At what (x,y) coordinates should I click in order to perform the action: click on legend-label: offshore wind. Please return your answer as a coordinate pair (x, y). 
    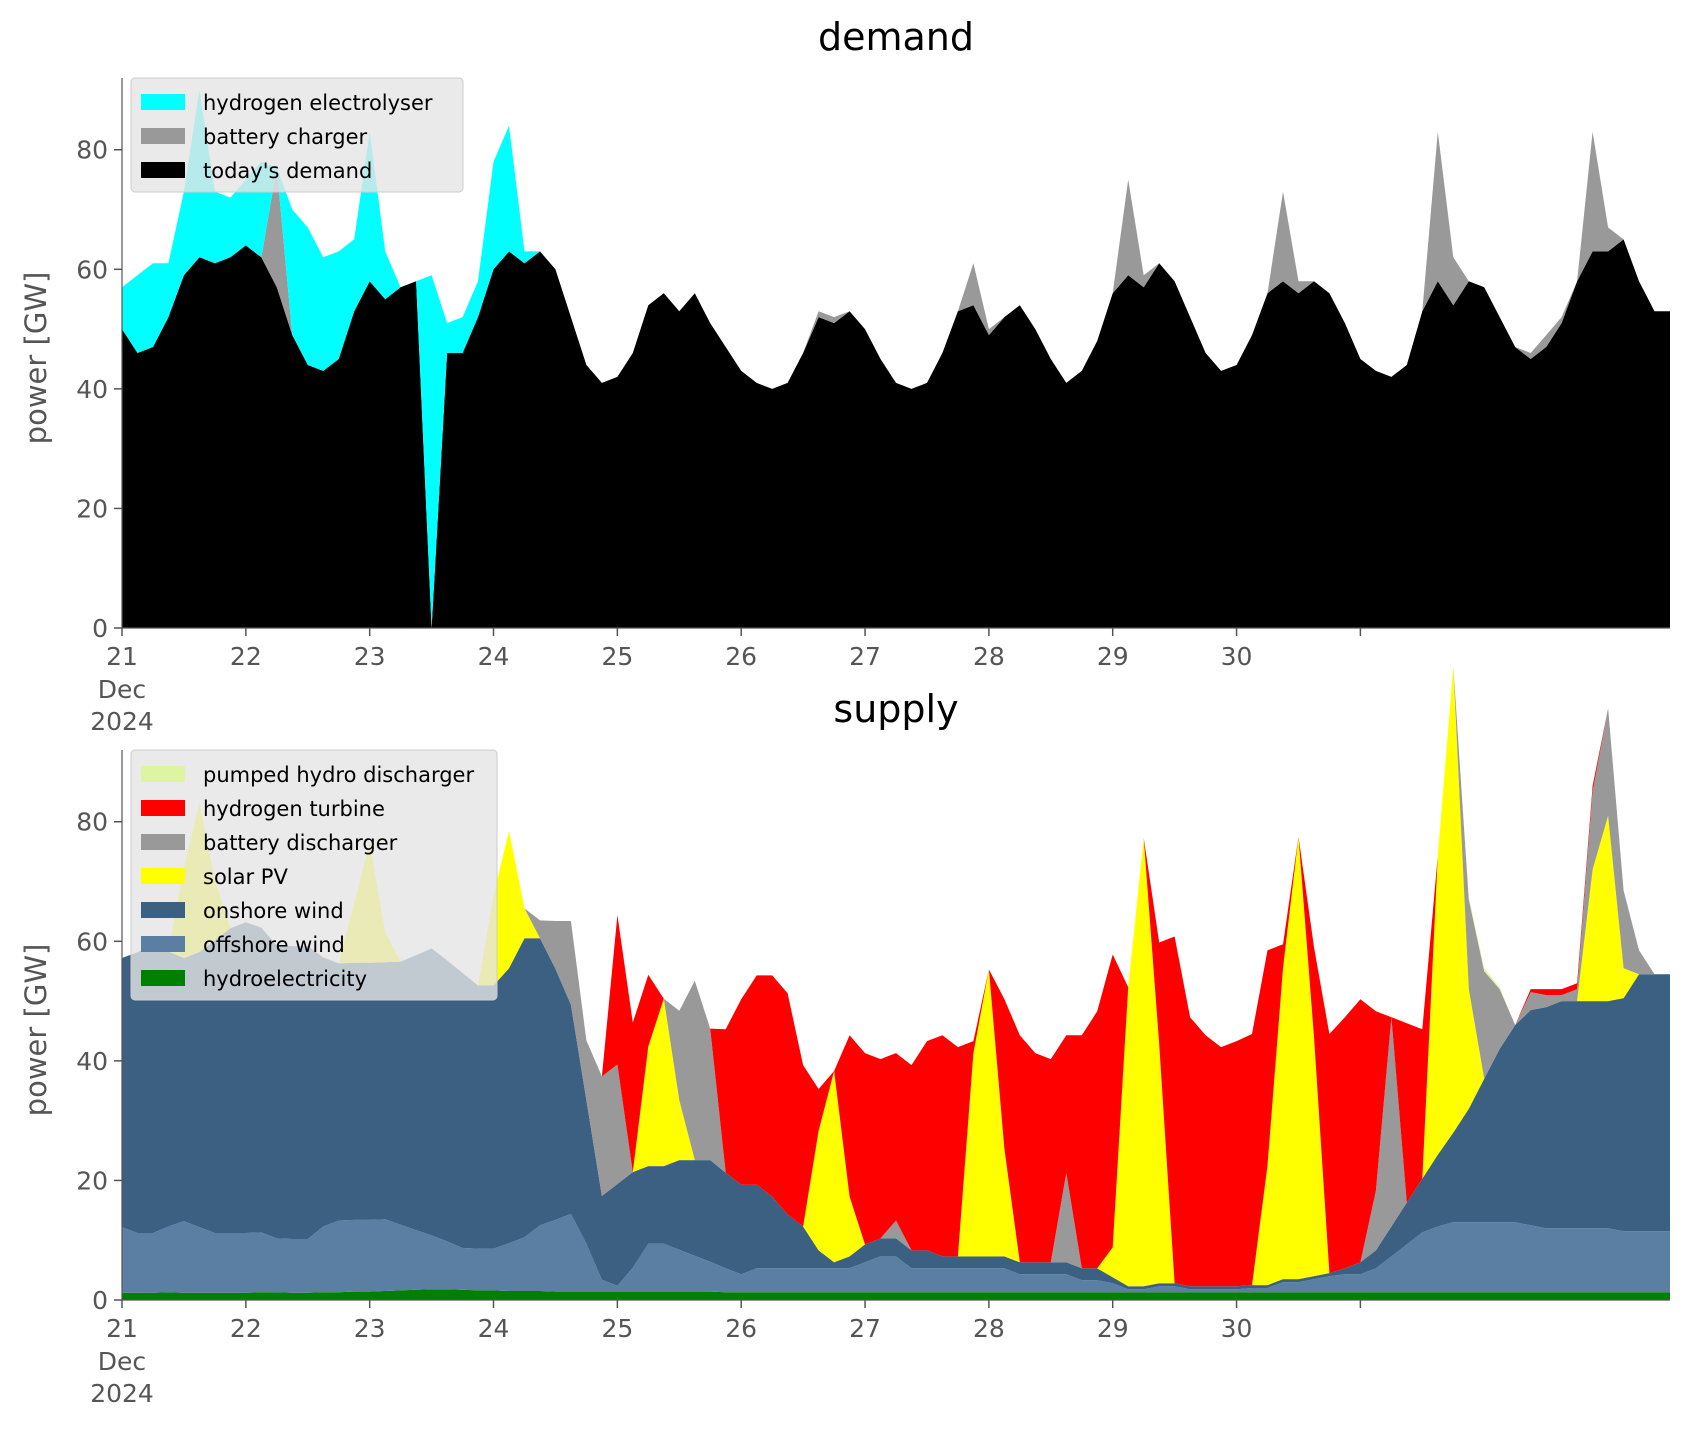
    Looking at the image, I should click on (274, 945).